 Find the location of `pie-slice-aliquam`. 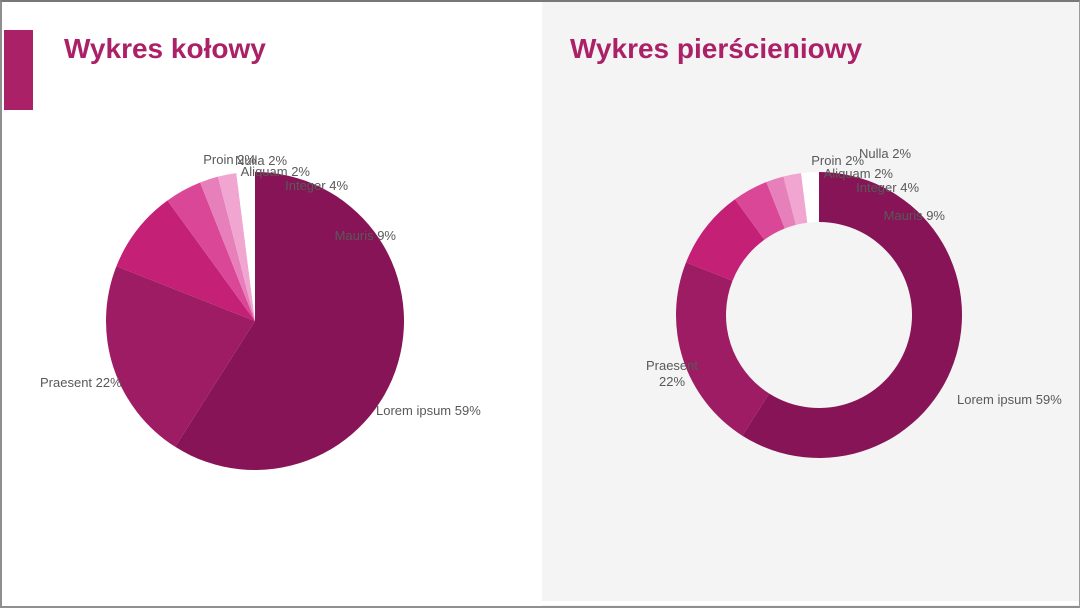

pie-slice-aliquam is located at coordinates (227, 248).